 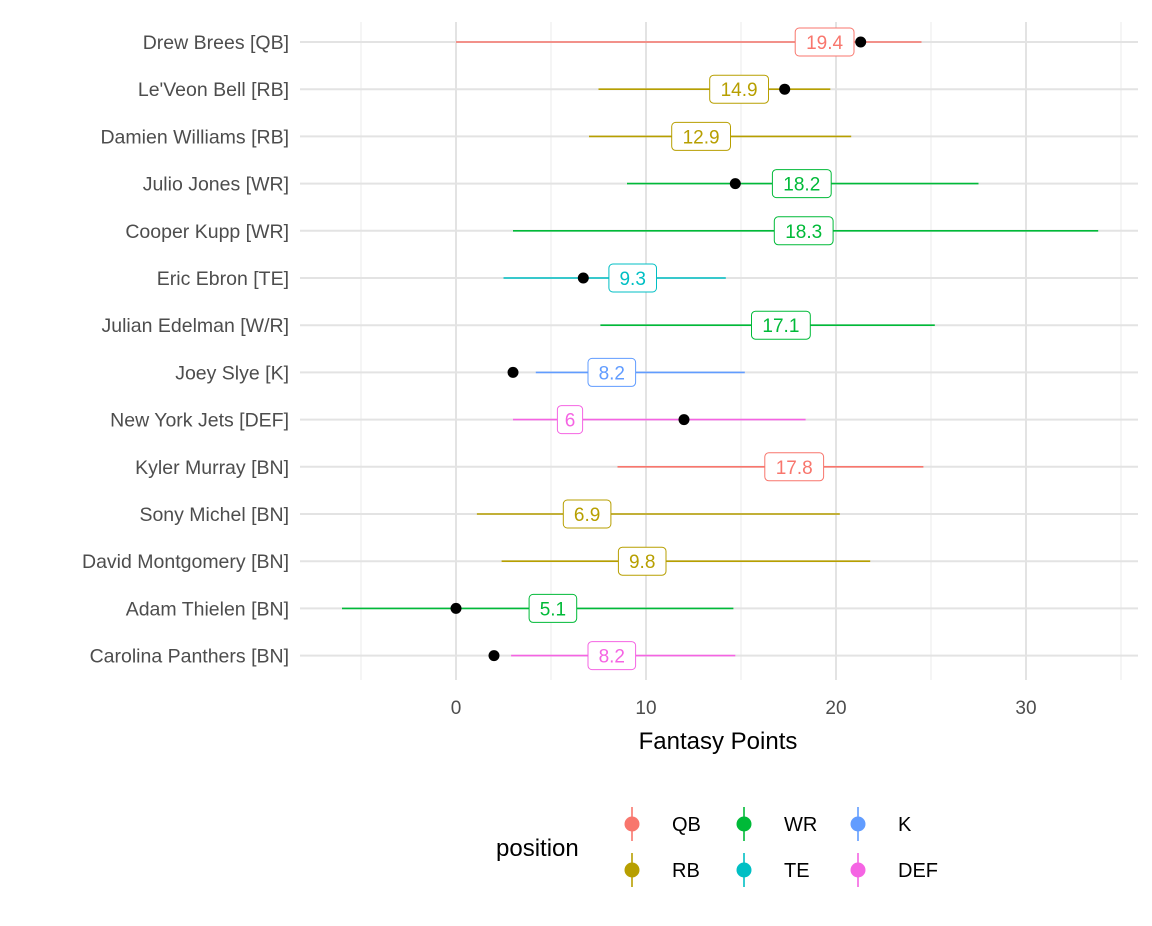 I want to click on projection-label: 6.9, so click(x=587, y=515).